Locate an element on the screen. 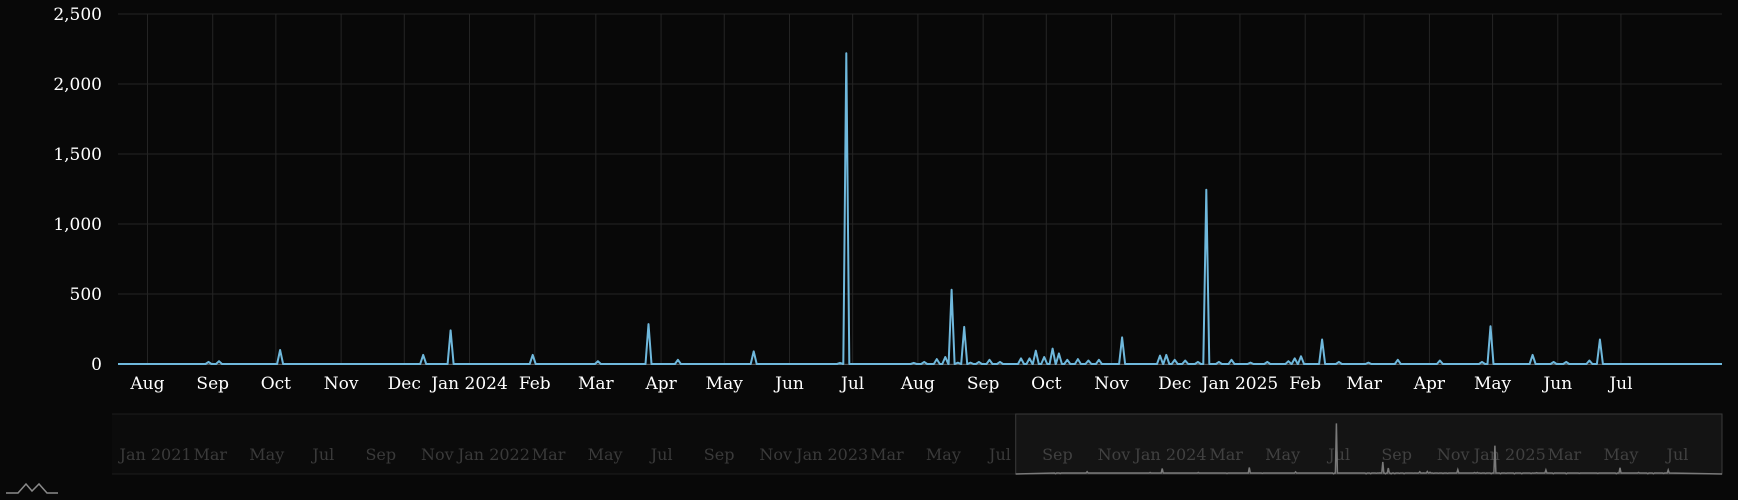 The image size is (1738, 500). navigator-selection is located at coordinates (1369, 444).